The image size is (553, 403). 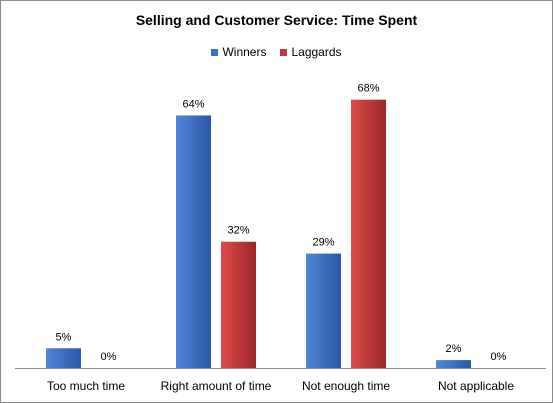 I want to click on data-label-laggards-not-applicable: 0%, so click(x=499, y=357).